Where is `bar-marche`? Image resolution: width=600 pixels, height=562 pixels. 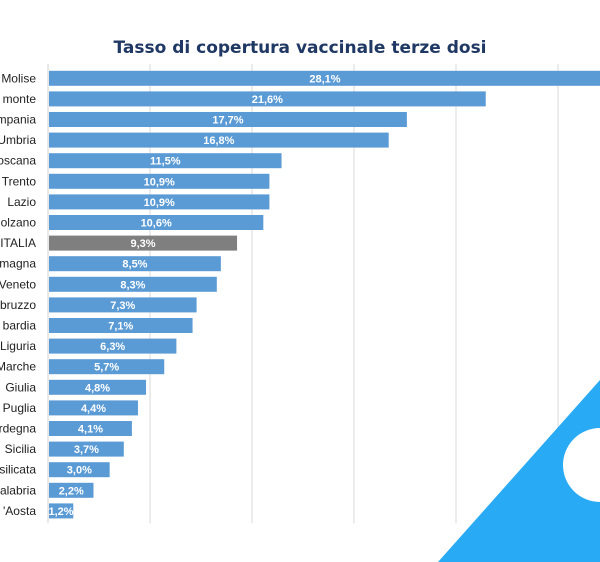
bar-marche is located at coordinates (107, 367).